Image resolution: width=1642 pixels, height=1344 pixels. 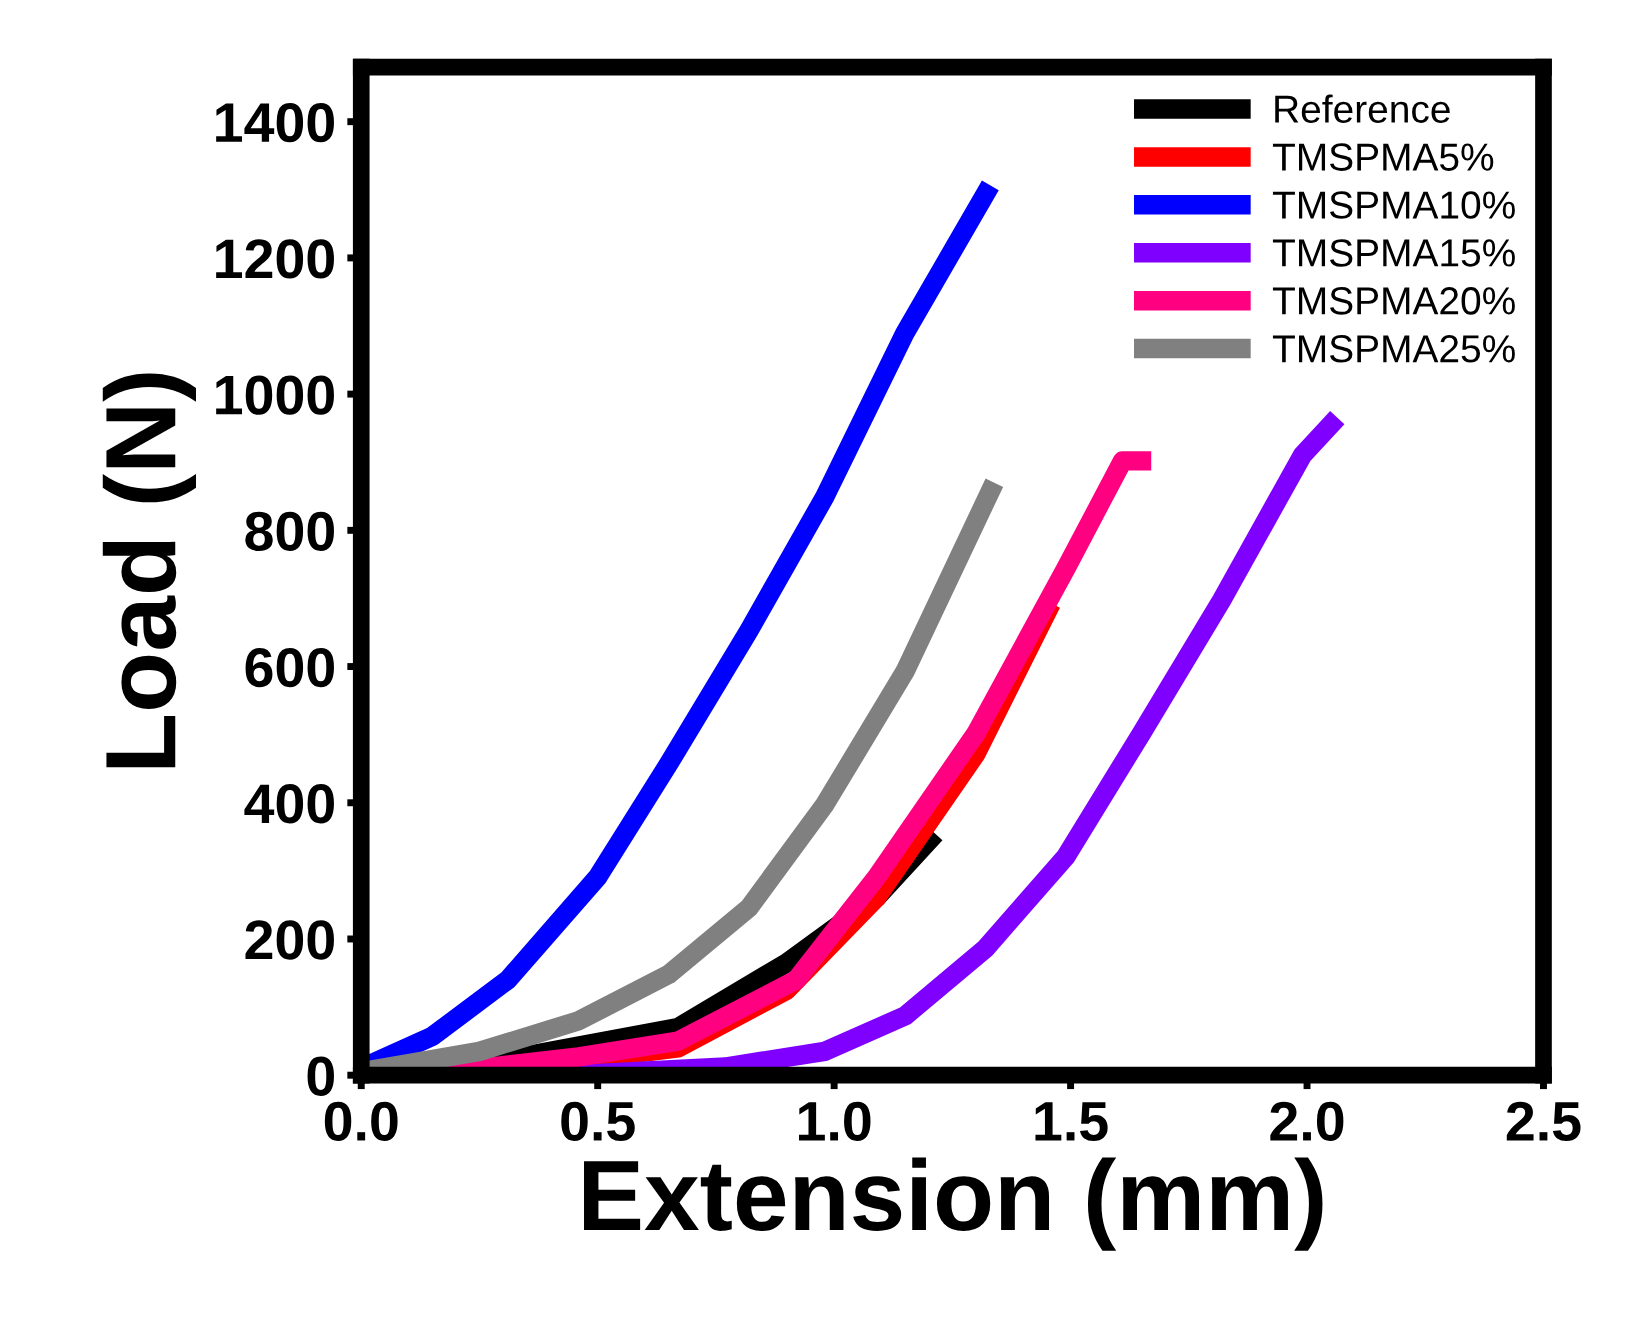 What do you see at coordinates (289, 667) in the screenshot?
I see `y-tick-label: 600` at bounding box center [289, 667].